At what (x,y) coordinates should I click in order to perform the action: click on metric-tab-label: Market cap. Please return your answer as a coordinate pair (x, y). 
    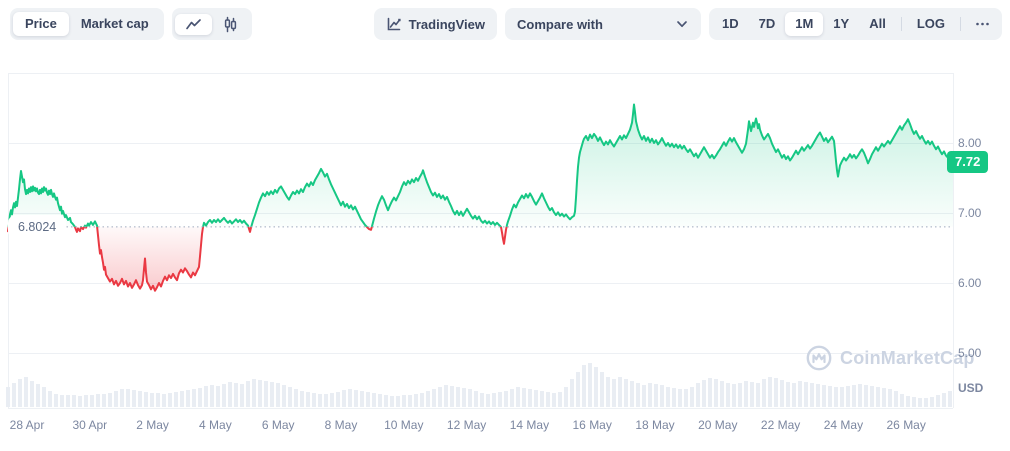
    Looking at the image, I should click on (114, 23).